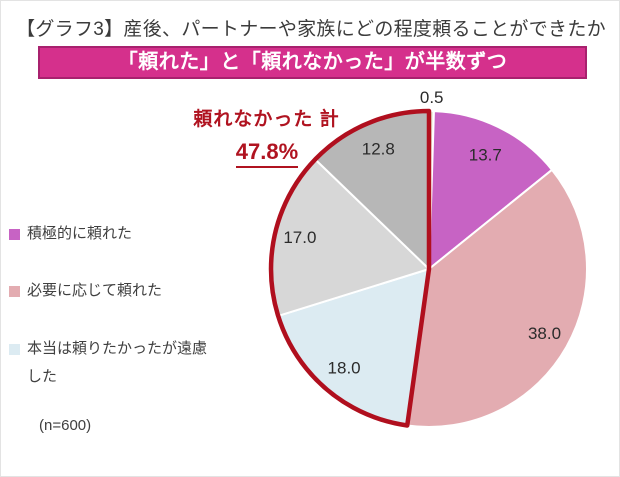  I want to click on slice-value-label-1: 13.7, so click(485, 154).